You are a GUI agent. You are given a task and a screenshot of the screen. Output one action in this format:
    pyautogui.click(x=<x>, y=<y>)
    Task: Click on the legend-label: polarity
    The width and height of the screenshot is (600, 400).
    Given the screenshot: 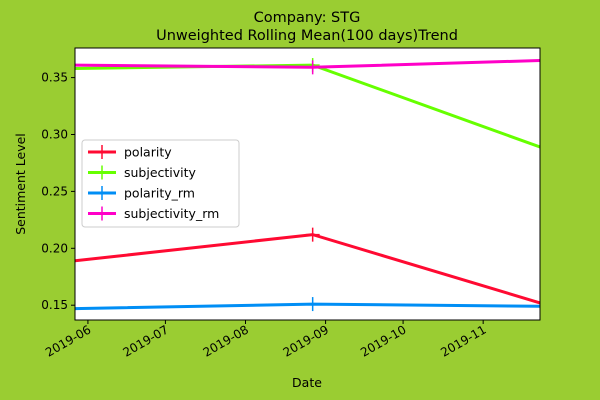 What is the action you would take?
    pyautogui.click(x=148, y=152)
    